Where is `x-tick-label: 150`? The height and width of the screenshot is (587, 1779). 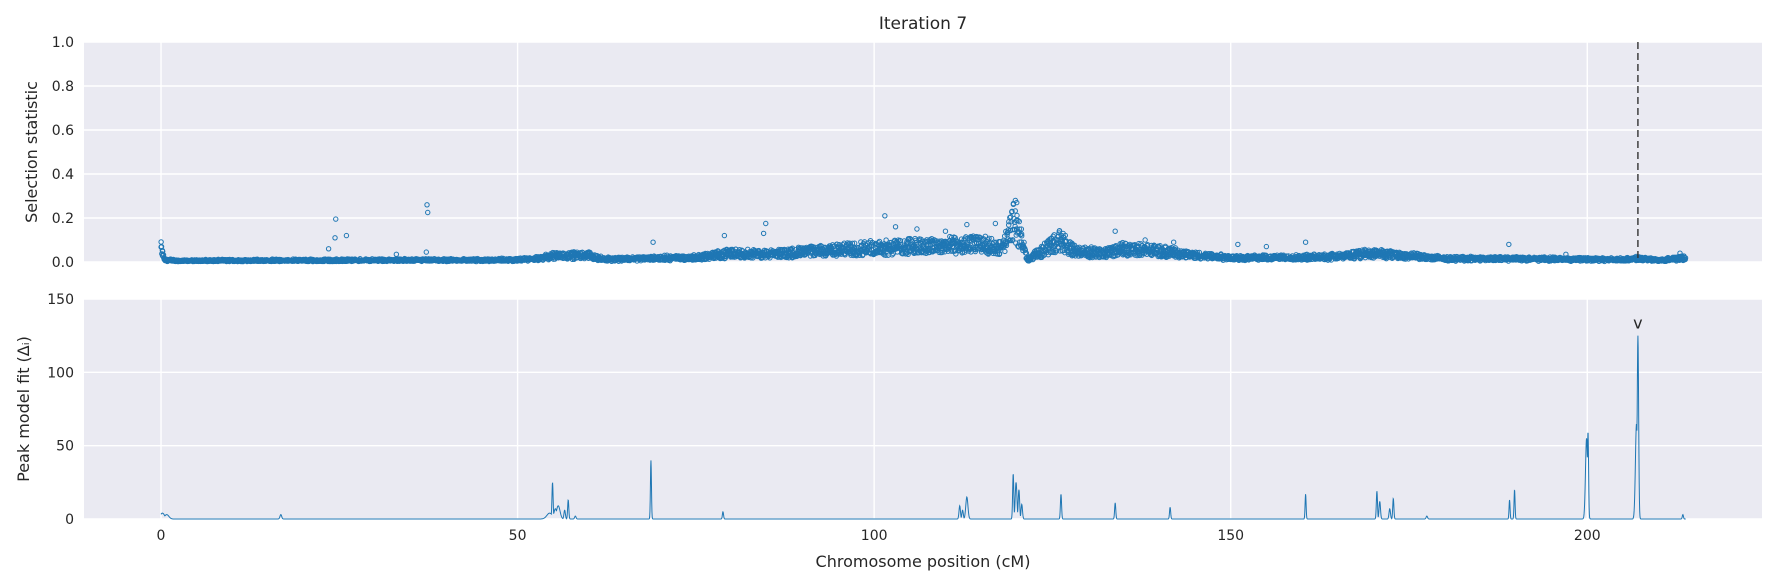
x-tick-label: 150 is located at coordinates (1230, 536).